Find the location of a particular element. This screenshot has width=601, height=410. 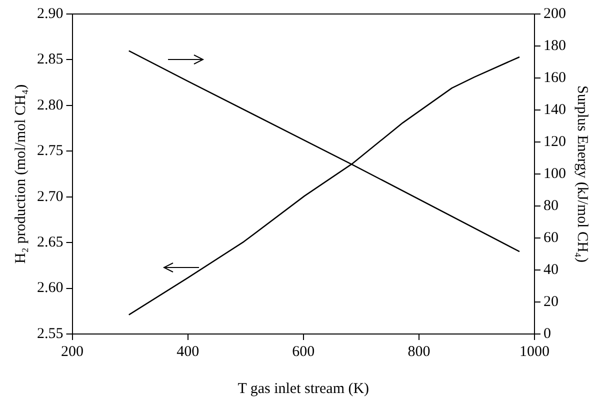

x-tick-label: 1000 is located at coordinates (535, 352).